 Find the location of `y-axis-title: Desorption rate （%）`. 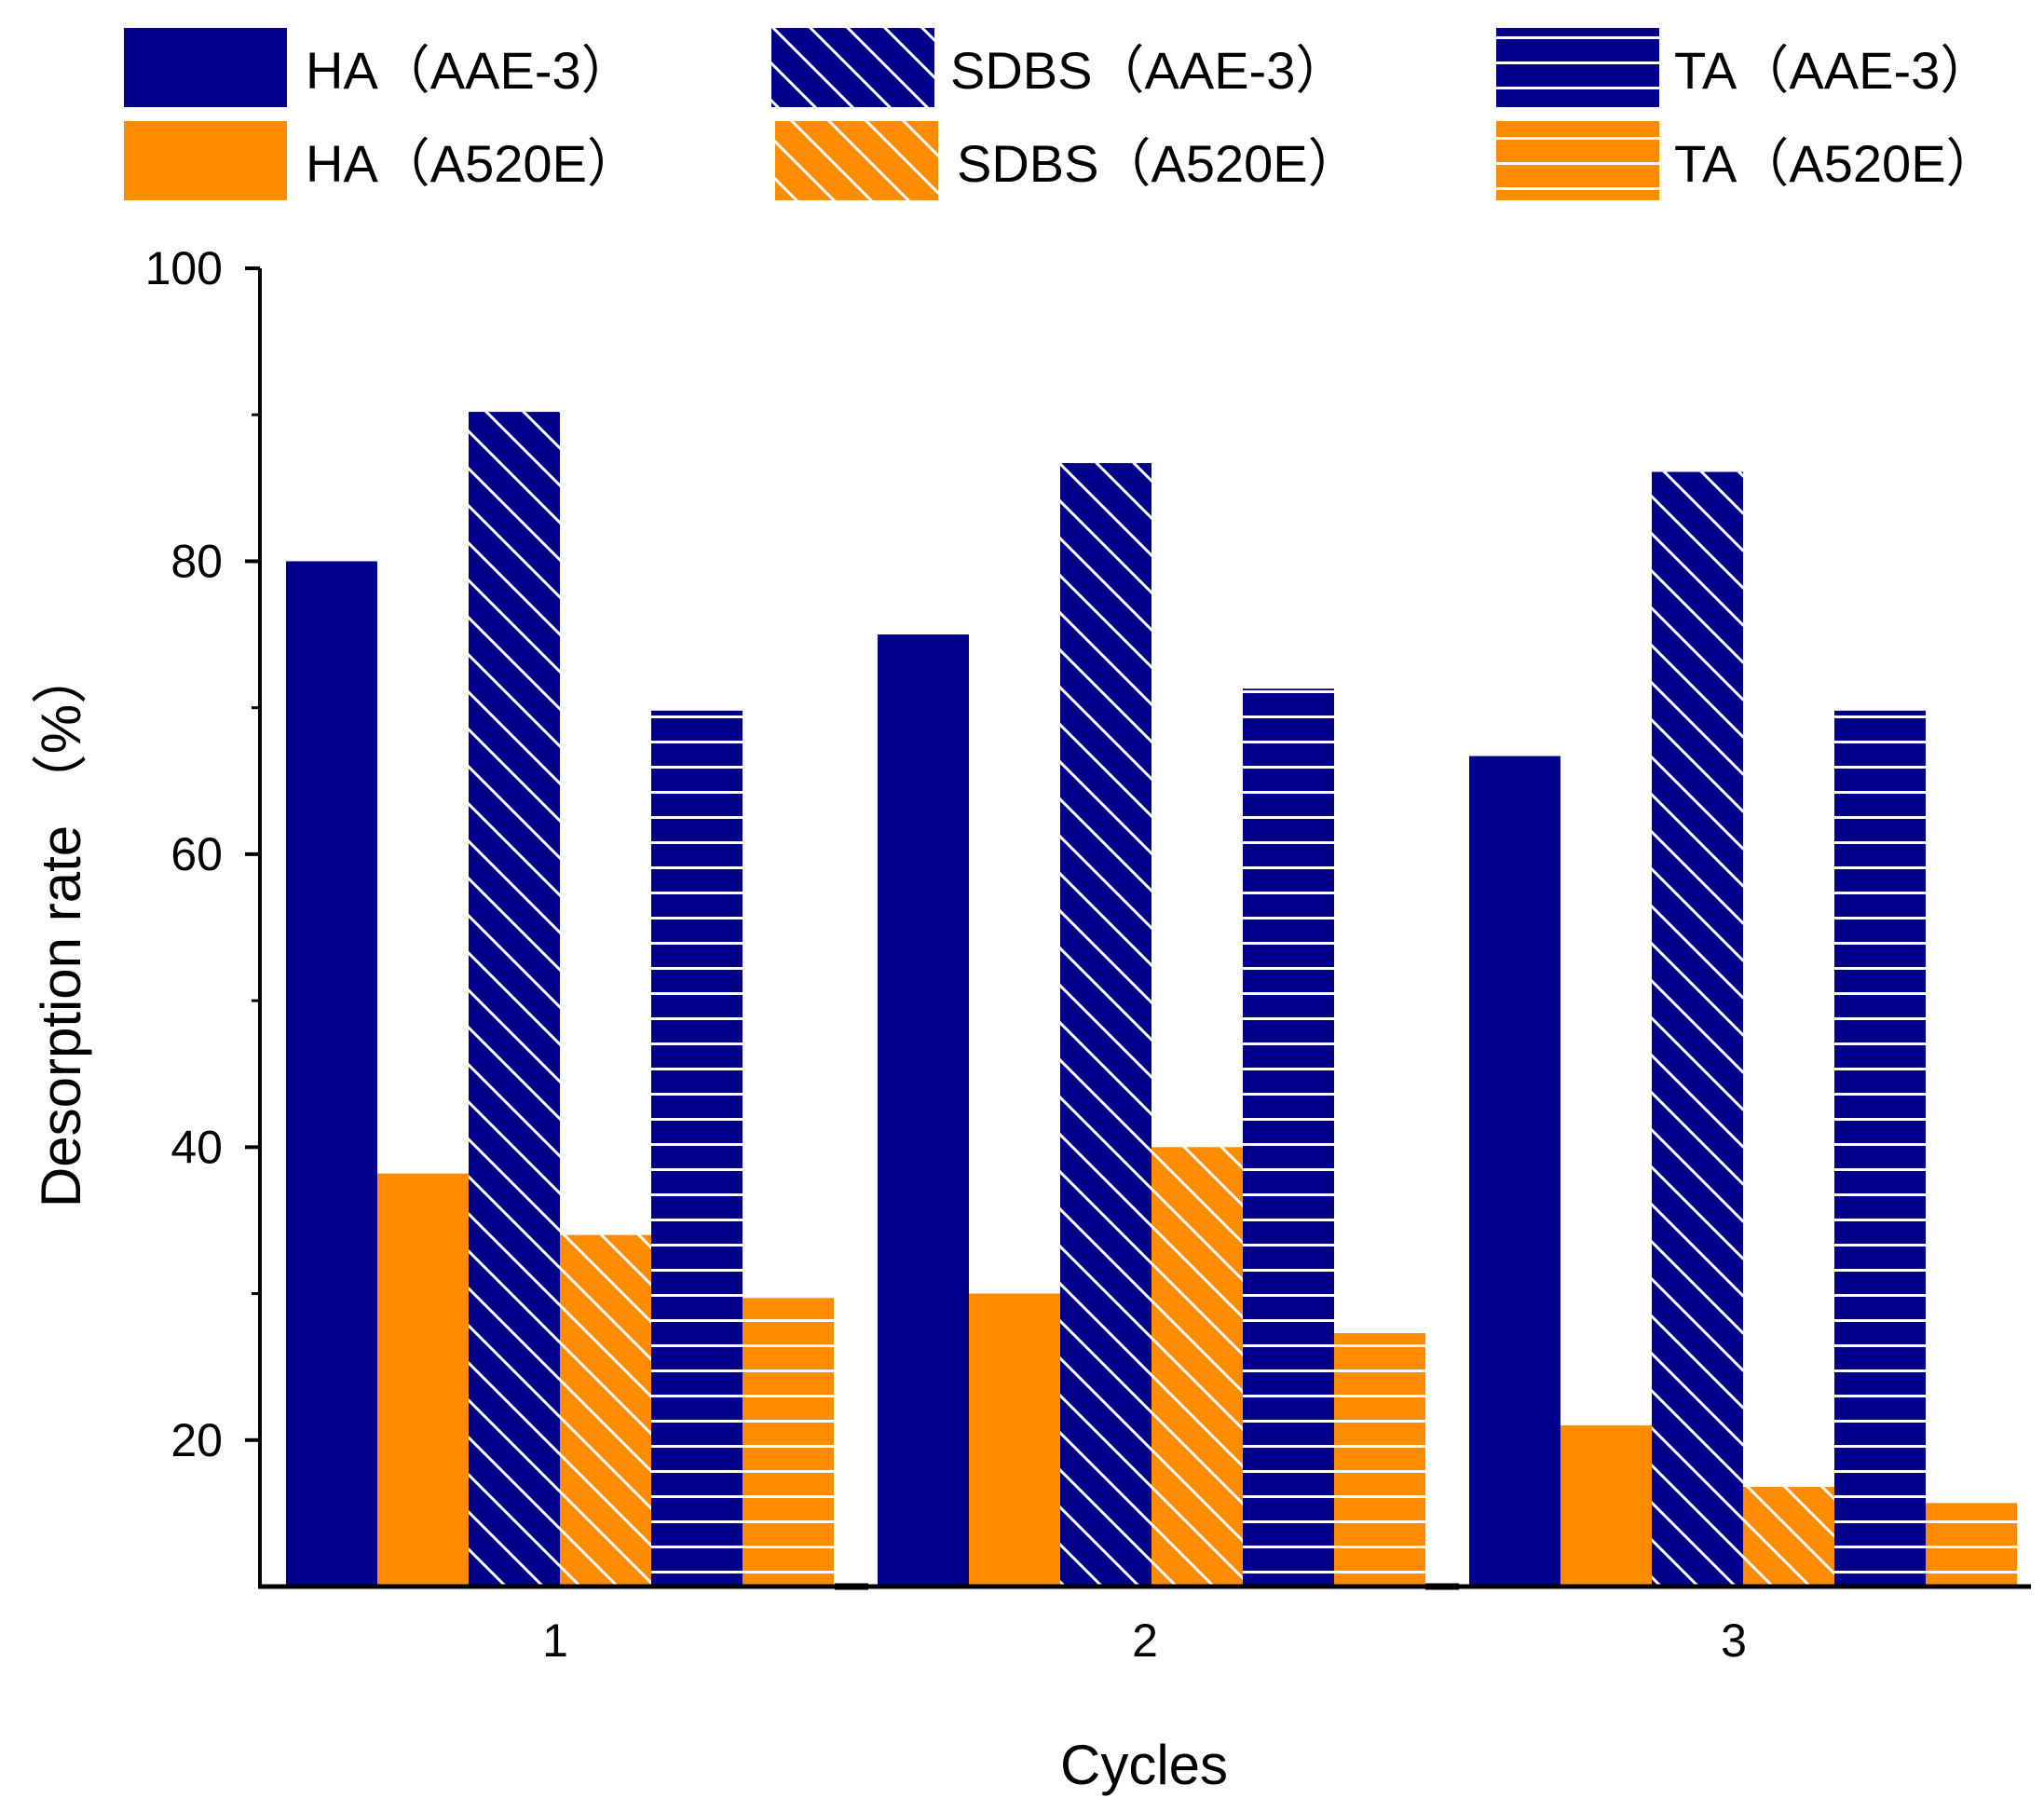

y-axis-title: Desorption rate （%） is located at coordinates (61, 928).